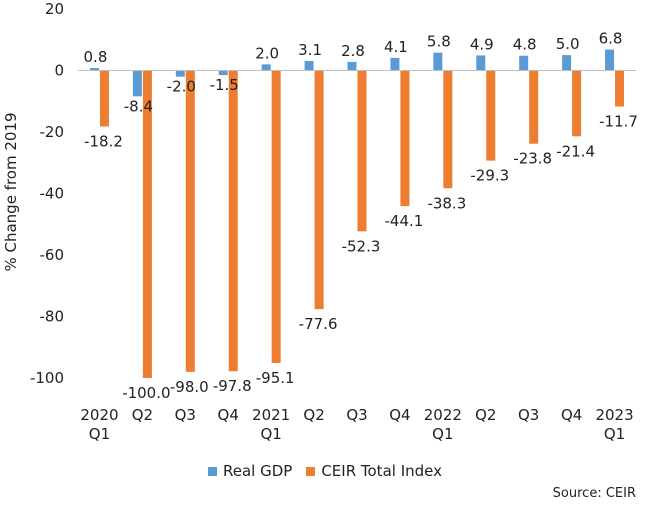 The height and width of the screenshot is (505, 650). Describe the element at coordinates (54, 9) in the screenshot. I see `y-tick-label: 20` at that location.